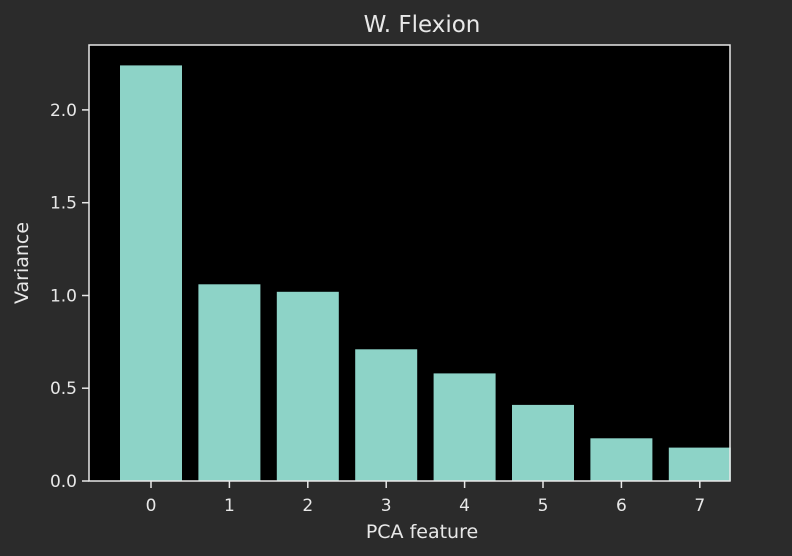 The width and height of the screenshot is (792, 556). Describe the element at coordinates (621, 506) in the screenshot. I see `x-tick-label-6: 6` at that location.